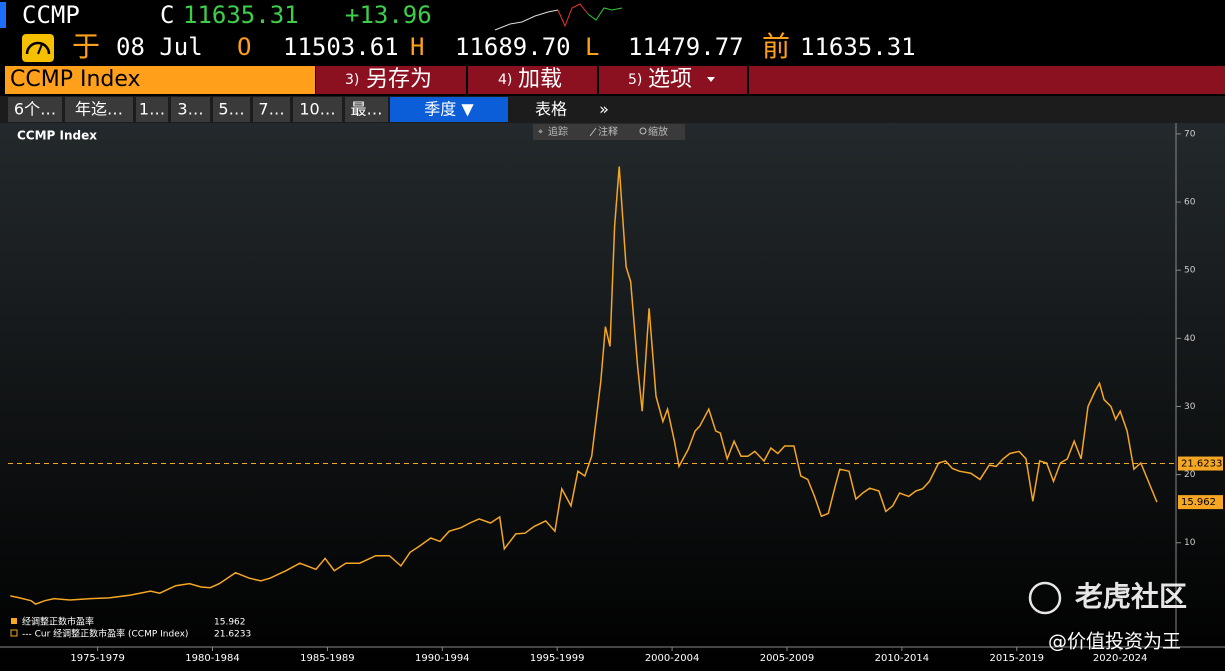 The height and width of the screenshot is (671, 1225). What do you see at coordinates (1190, 543) in the screenshot?
I see `y-tick-label: 10` at bounding box center [1190, 543].